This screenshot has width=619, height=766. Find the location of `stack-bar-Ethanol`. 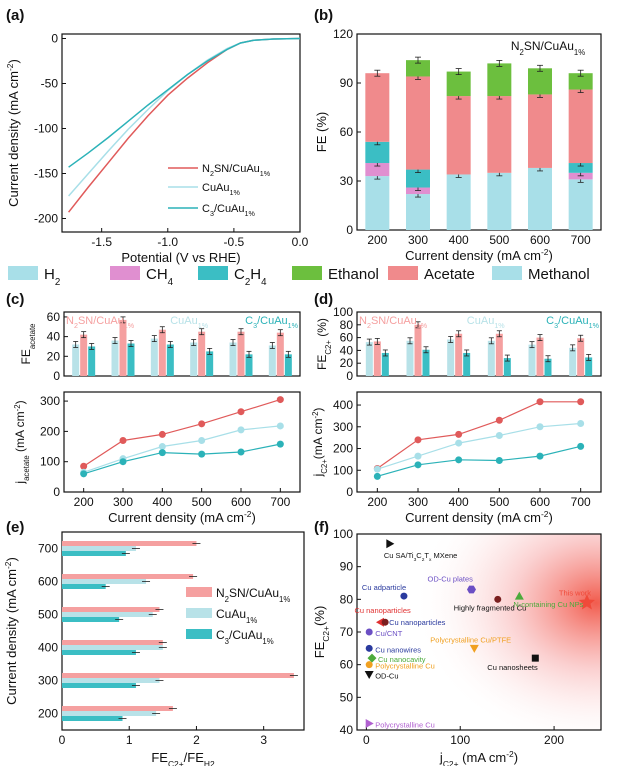

stack-bar-Ethanol is located at coordinates (499, 80).